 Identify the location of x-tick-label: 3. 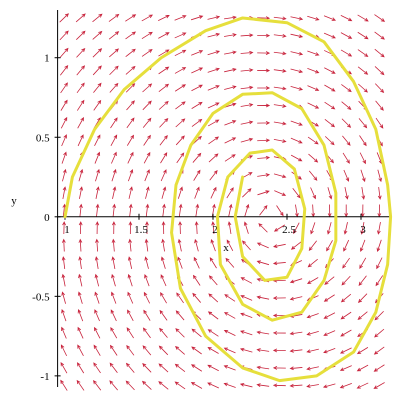
(363, 230).